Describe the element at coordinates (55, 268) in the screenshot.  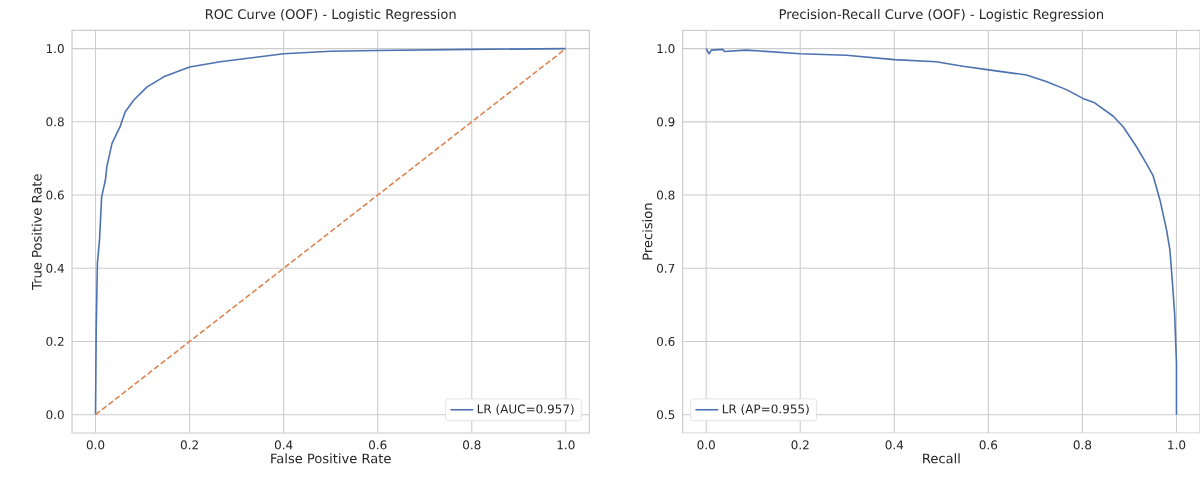
I see `y-tick-label: 0.4` at that location.